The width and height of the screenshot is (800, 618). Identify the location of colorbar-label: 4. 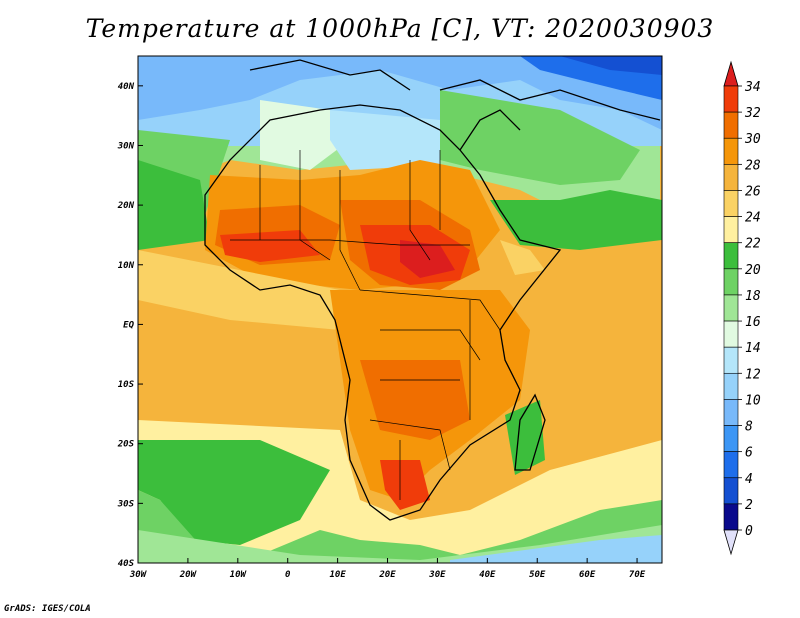
(749, 479).